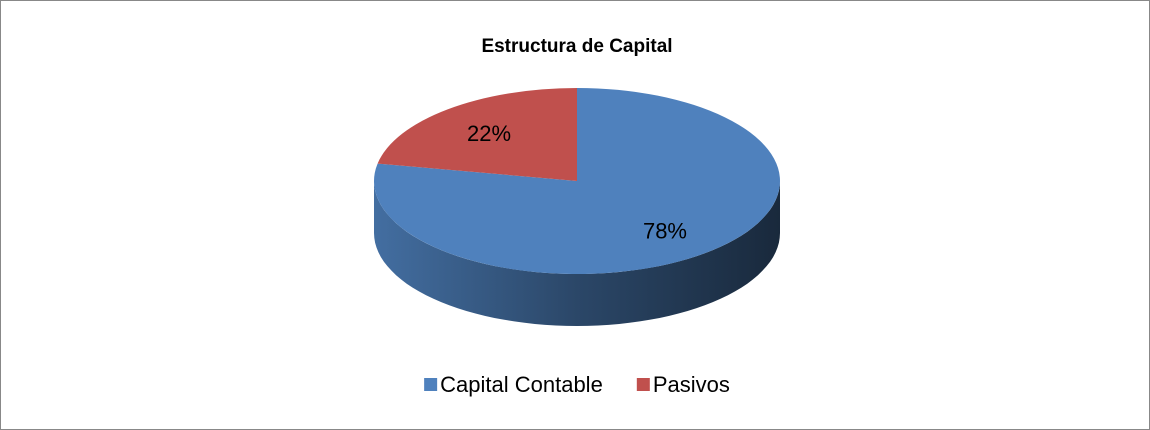 The width and height of the screenshot is (1150, 430). What do you see at coordinates (576, 46) in the screenshot?
I see `chart-title: Estructura de Capital` at bounding box center [576, 46].